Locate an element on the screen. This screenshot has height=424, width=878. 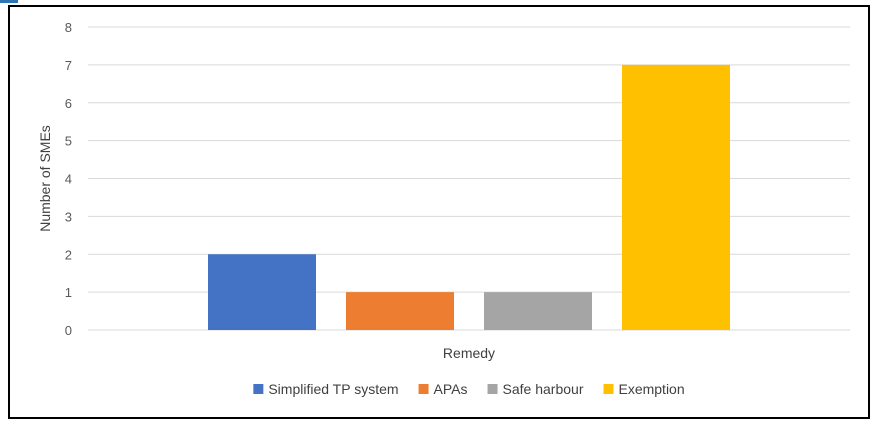
legend-label-apas: APAs is located at coordinates (451, 389).